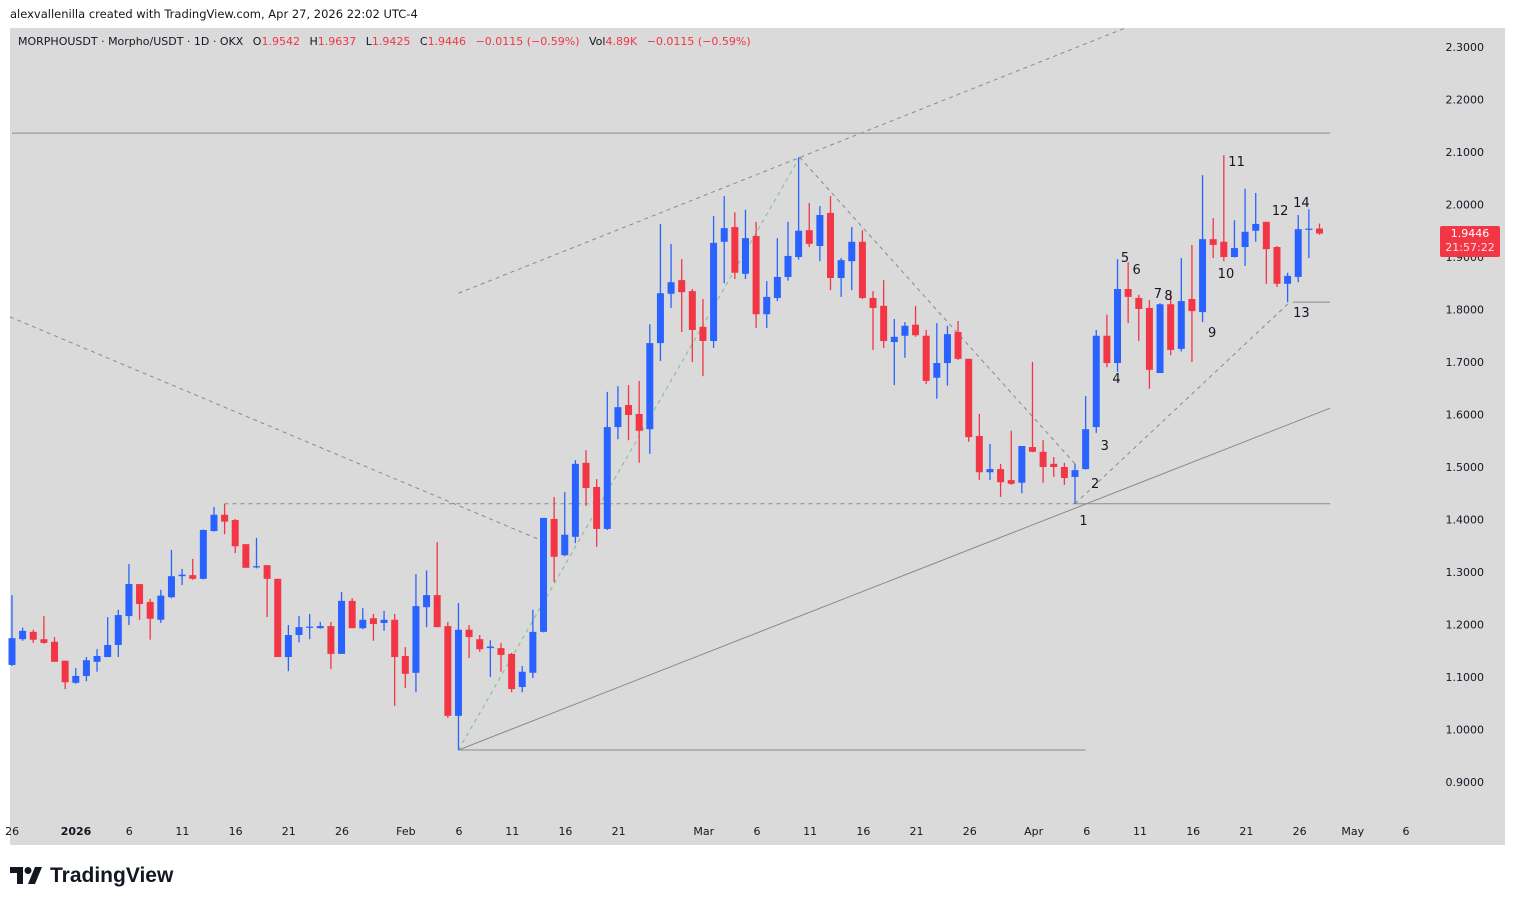 This screenshot has height=906, width=1515. What do you see at coordinates (131, 41) in the screenshot?
I see `symbol-info: MORPHOUSDT · Morpho/USDT · 1D · OKX` at bounding box center [131, 41].